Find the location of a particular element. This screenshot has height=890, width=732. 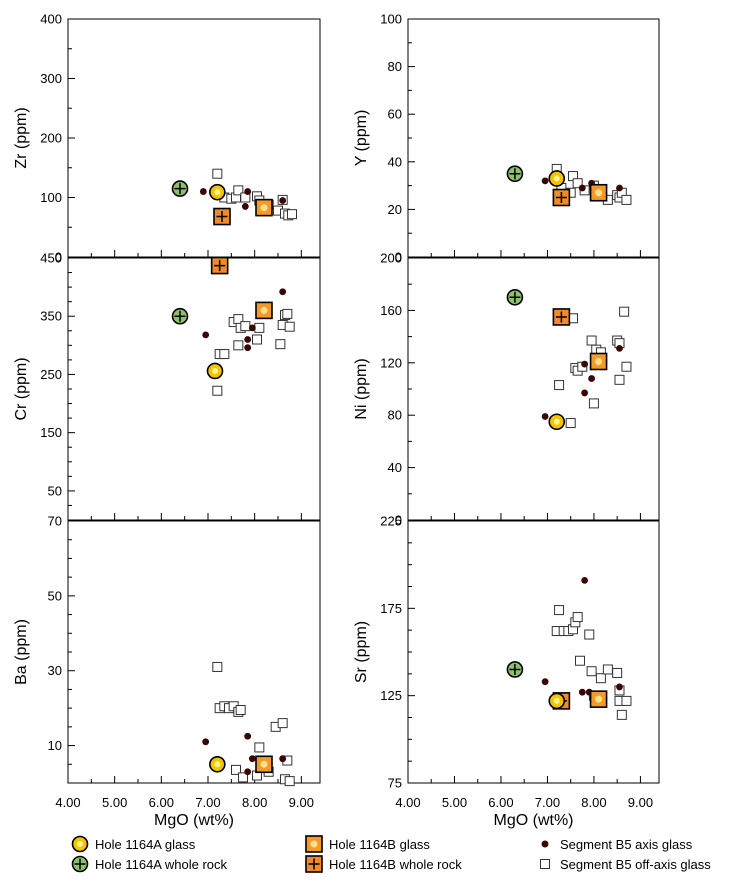

legend-item-hole-1164a-glass: Hole 1164A glass is located at coordinates (133, 844).